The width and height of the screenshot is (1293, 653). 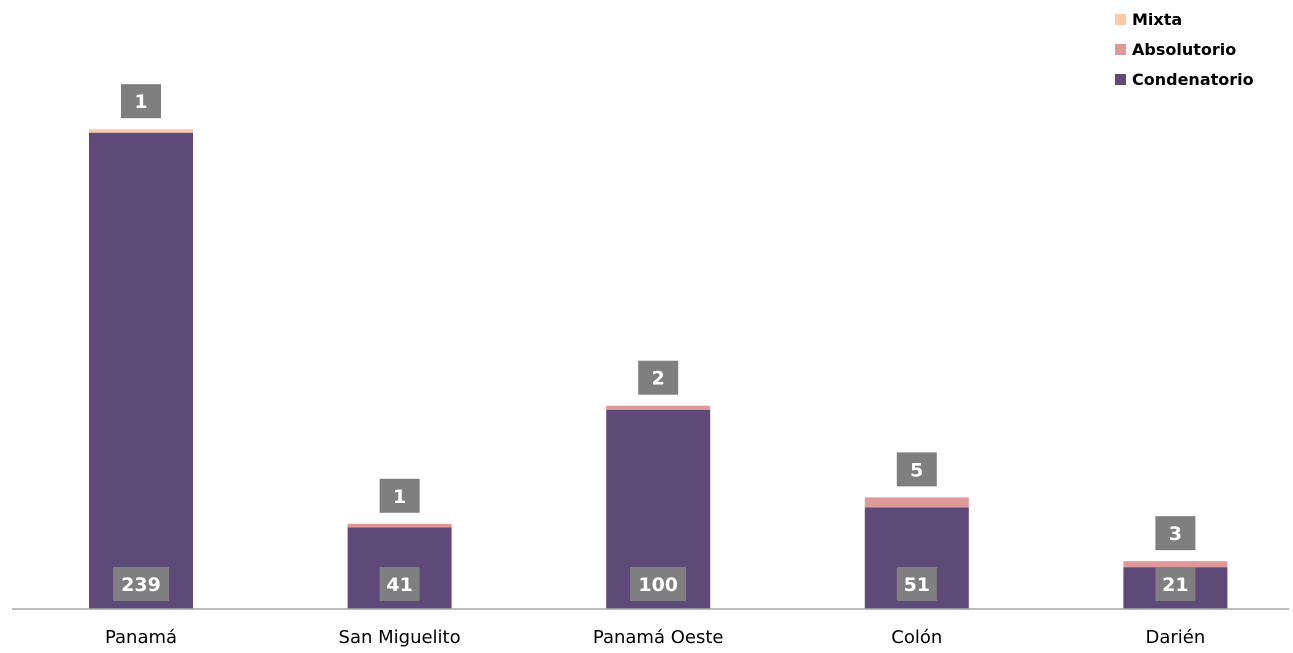 What do you see at coordinates (1120, 19) in the screenshot?
I see `legend-swatch-mixta` at bounding box center [1120, 19].